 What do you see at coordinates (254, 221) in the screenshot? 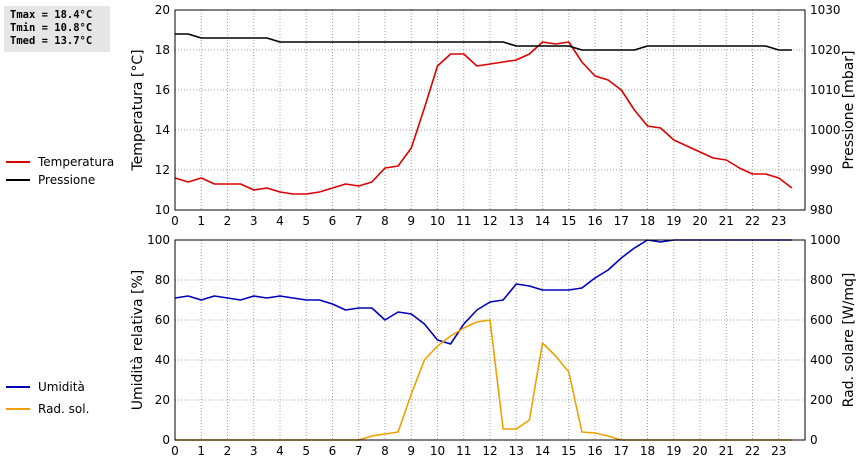
I see `upper-x-tick-label: 3` at bounding box center [254, 221].